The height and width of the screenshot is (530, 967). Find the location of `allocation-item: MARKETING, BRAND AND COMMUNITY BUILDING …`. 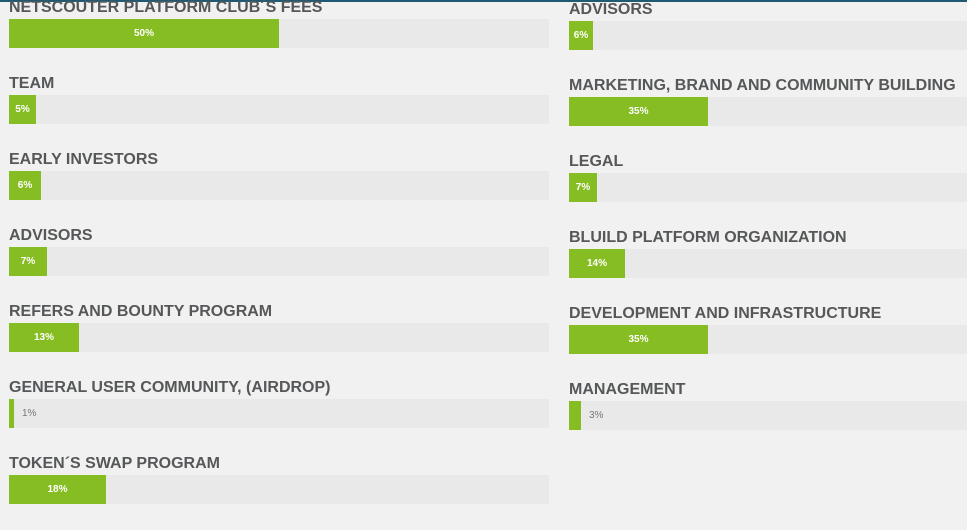

allocation-item: MARKETING, BRAND AND COMMUNITY BUILDING … is located at coordinates (768, 114).